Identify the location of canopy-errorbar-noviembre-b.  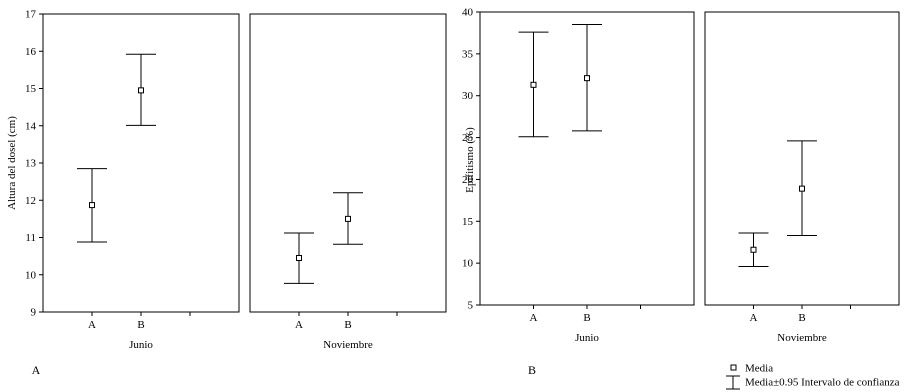
(348, 218).